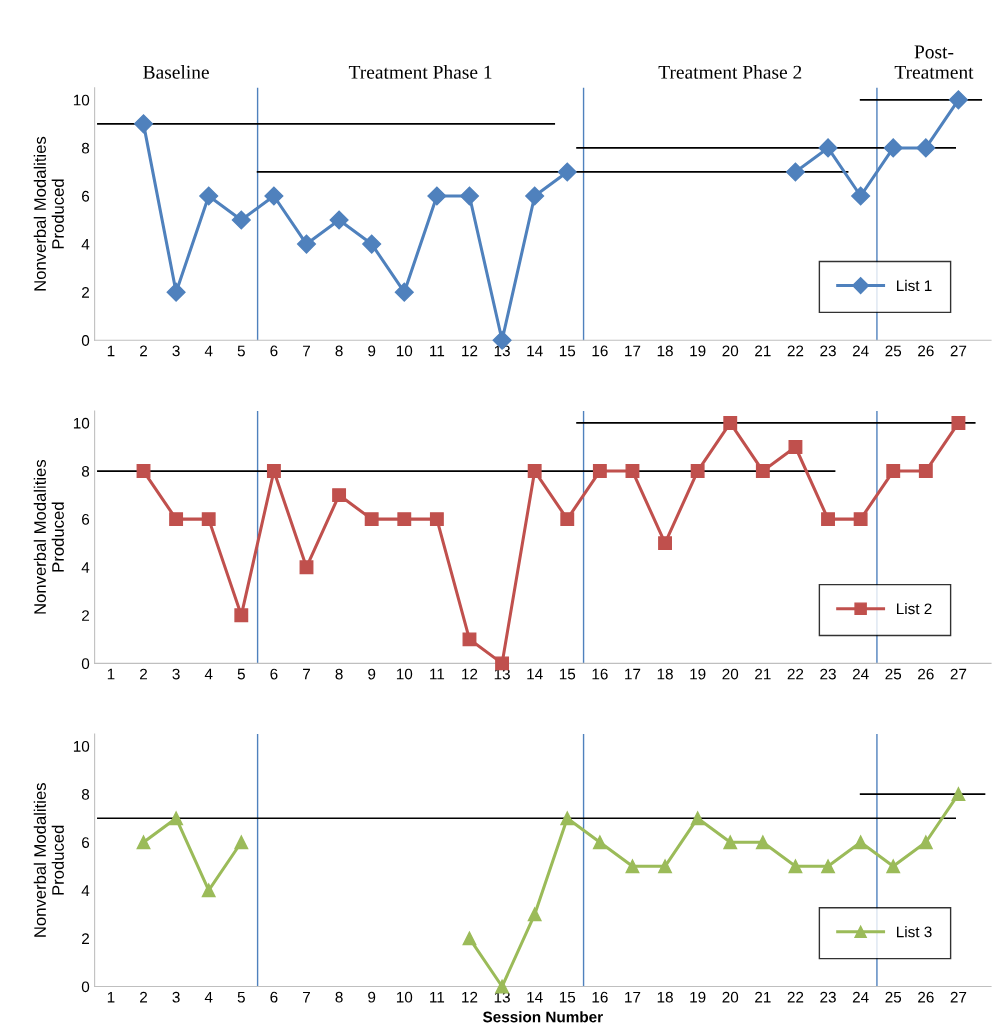 The width and height of the screenshot is (996, 1033). What do you see at coordinates (600, 997) in the screenshot?
I see `x-tick-label: 16` at bounding box center [600, 997].